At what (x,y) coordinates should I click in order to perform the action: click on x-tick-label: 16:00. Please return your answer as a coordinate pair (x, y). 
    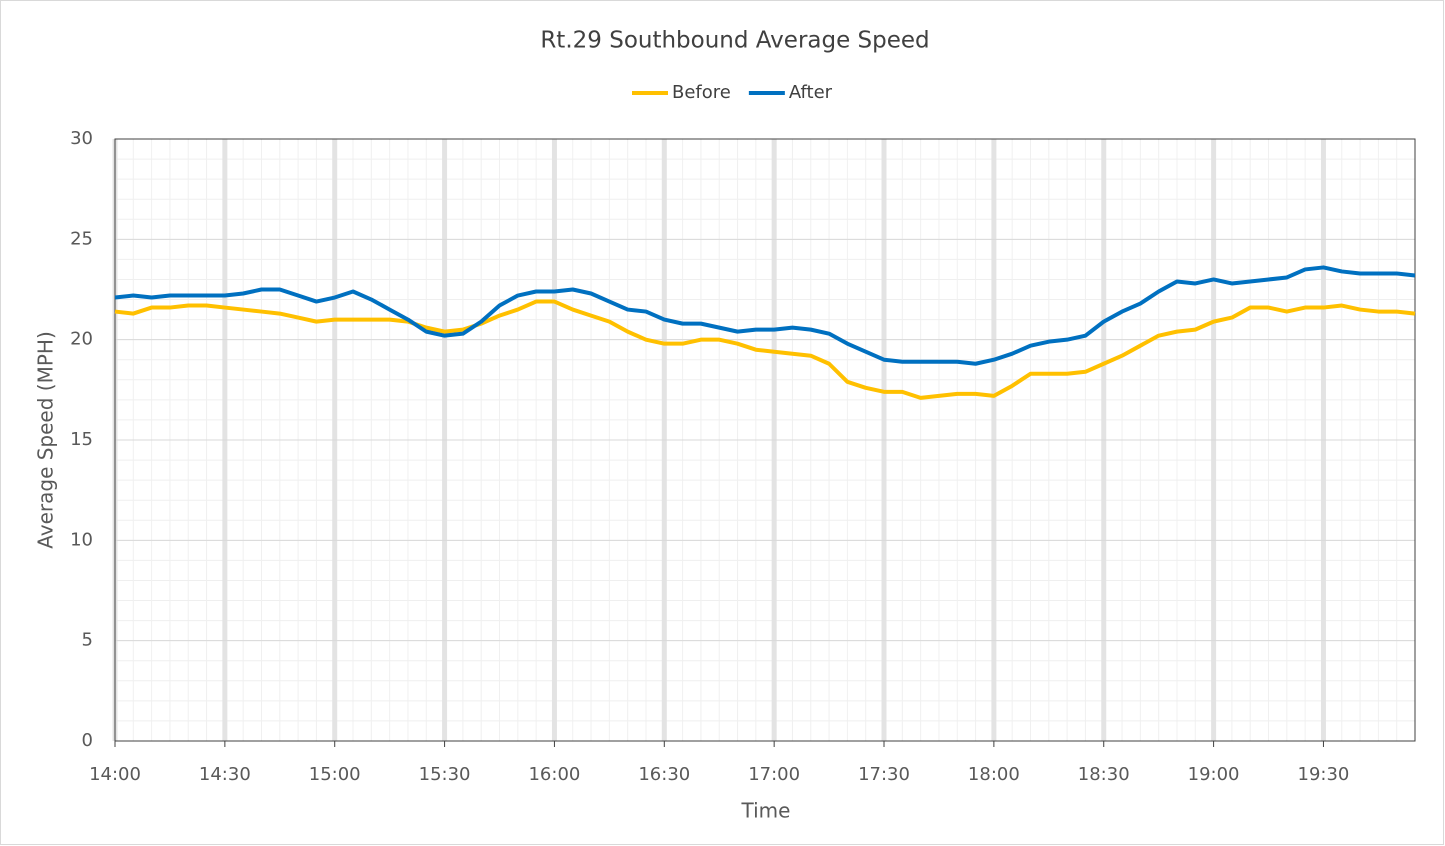
    Looking at the image, I should click on (554, 774).